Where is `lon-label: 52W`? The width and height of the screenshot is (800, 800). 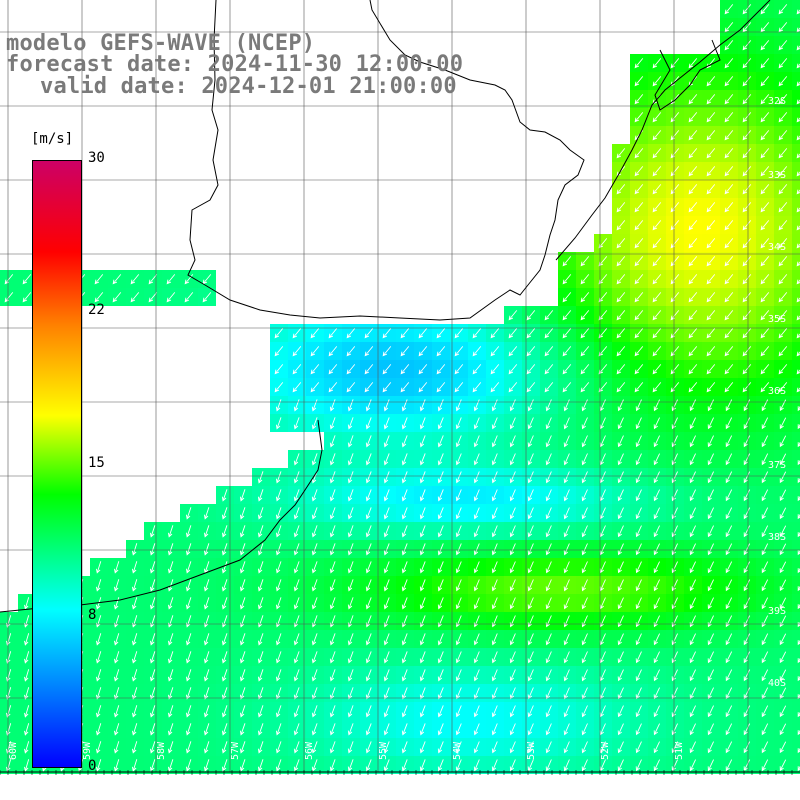 lon-label: 52W is located at coordinates (605, 750).